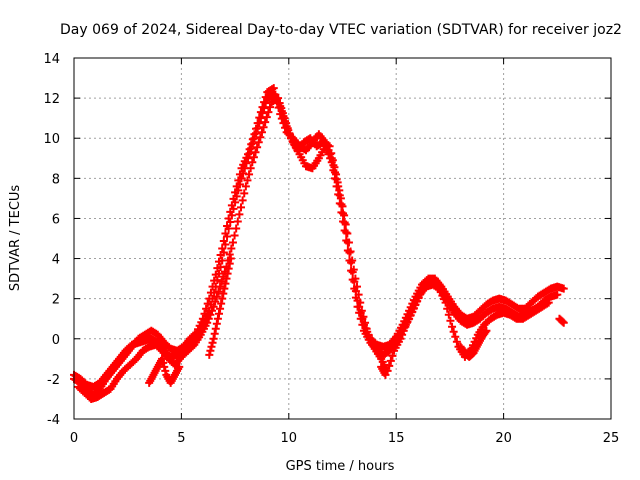 This screenshot has height=480, width=640. I want to click on y-tick-label: 6, so click(56, 219).